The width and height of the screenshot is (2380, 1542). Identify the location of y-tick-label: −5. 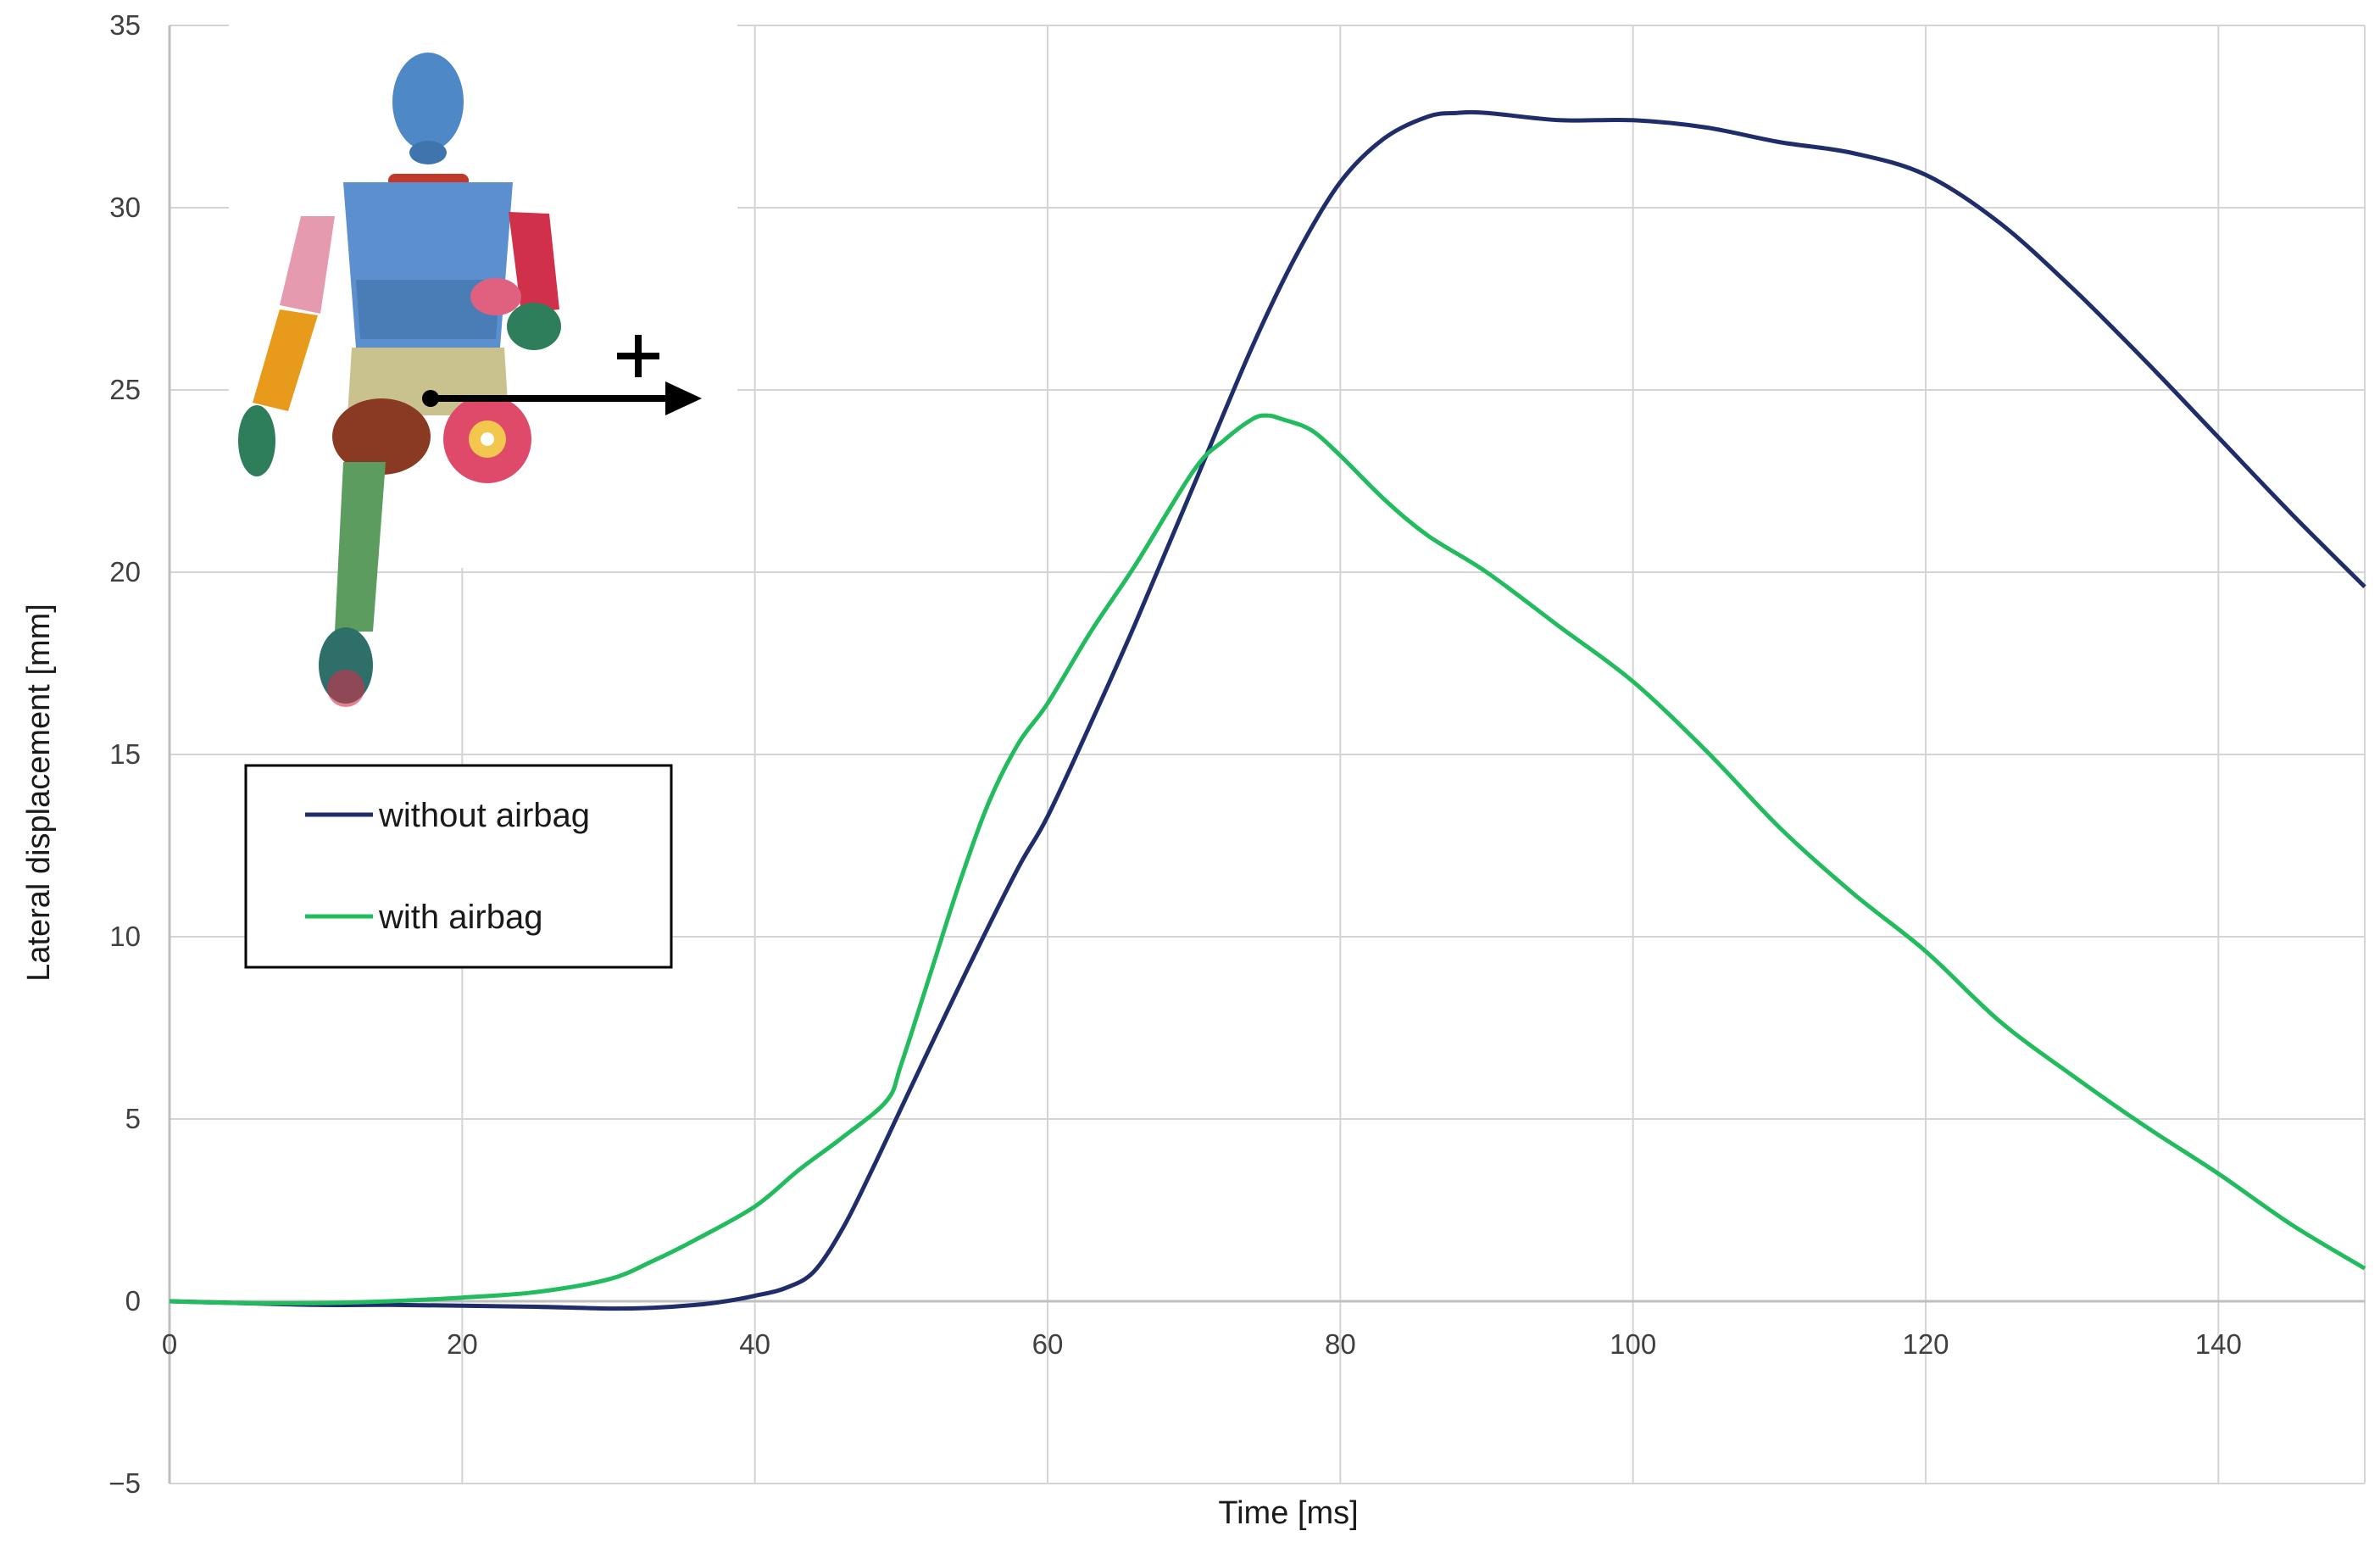
(125, 1483).